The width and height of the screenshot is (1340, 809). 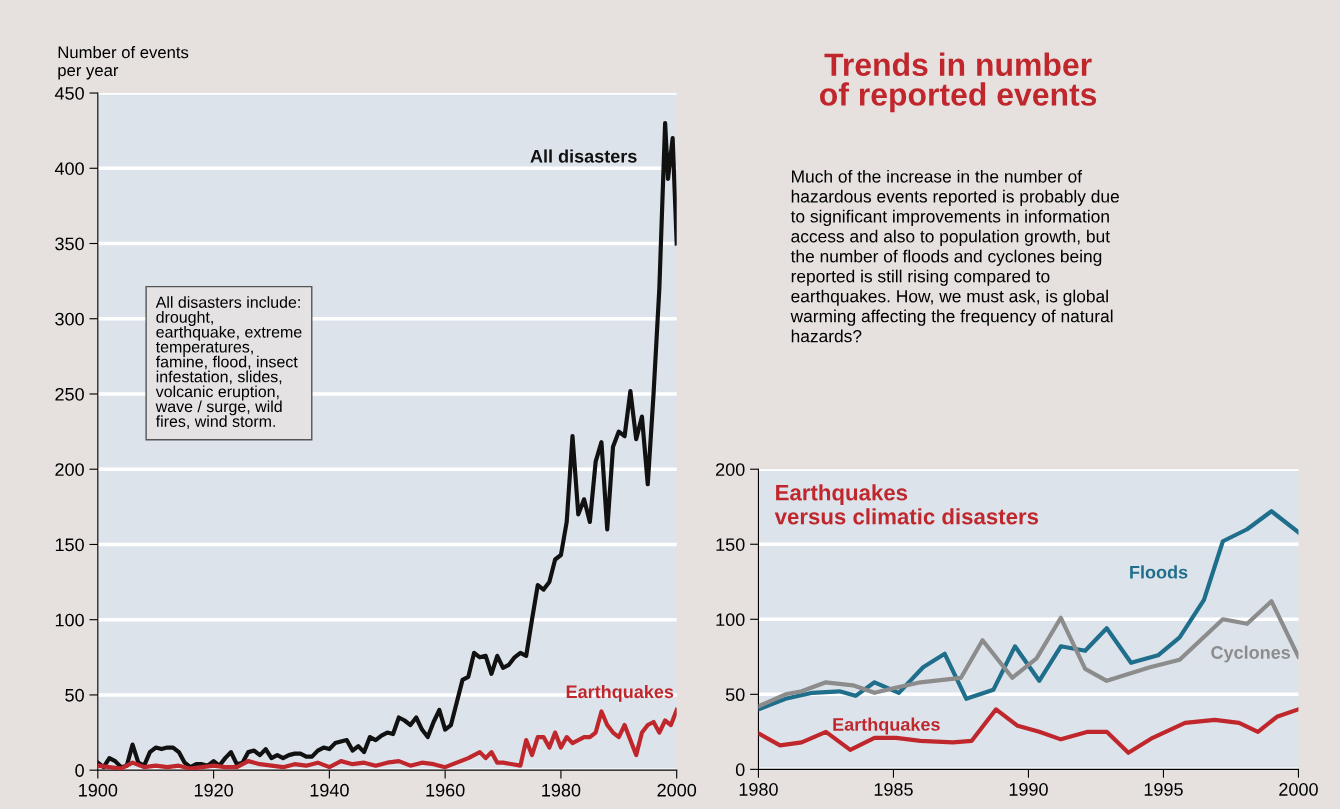 I want to click on x-tick-label: 1900, so click(x=98, y=790).